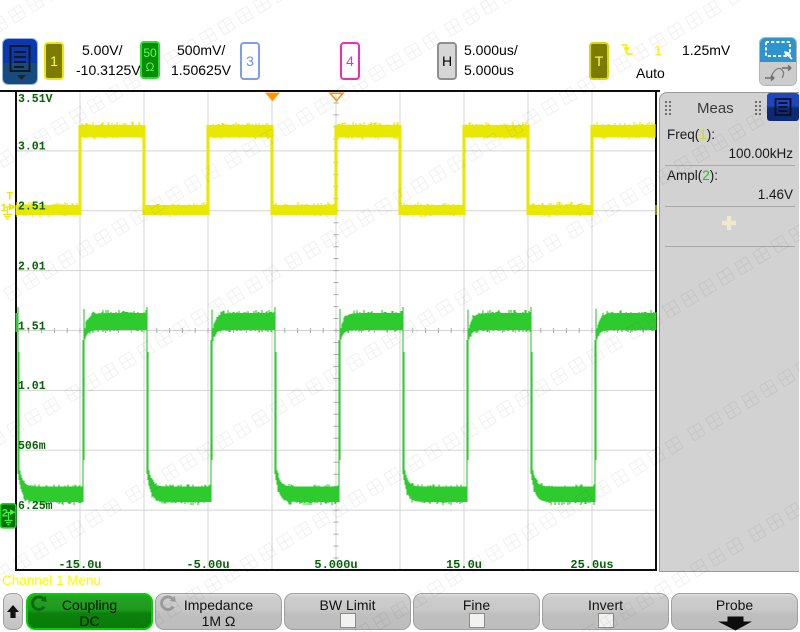 This screenshot has height=632, width=800. I want to click on svg-text: 1, so click(4, 209).